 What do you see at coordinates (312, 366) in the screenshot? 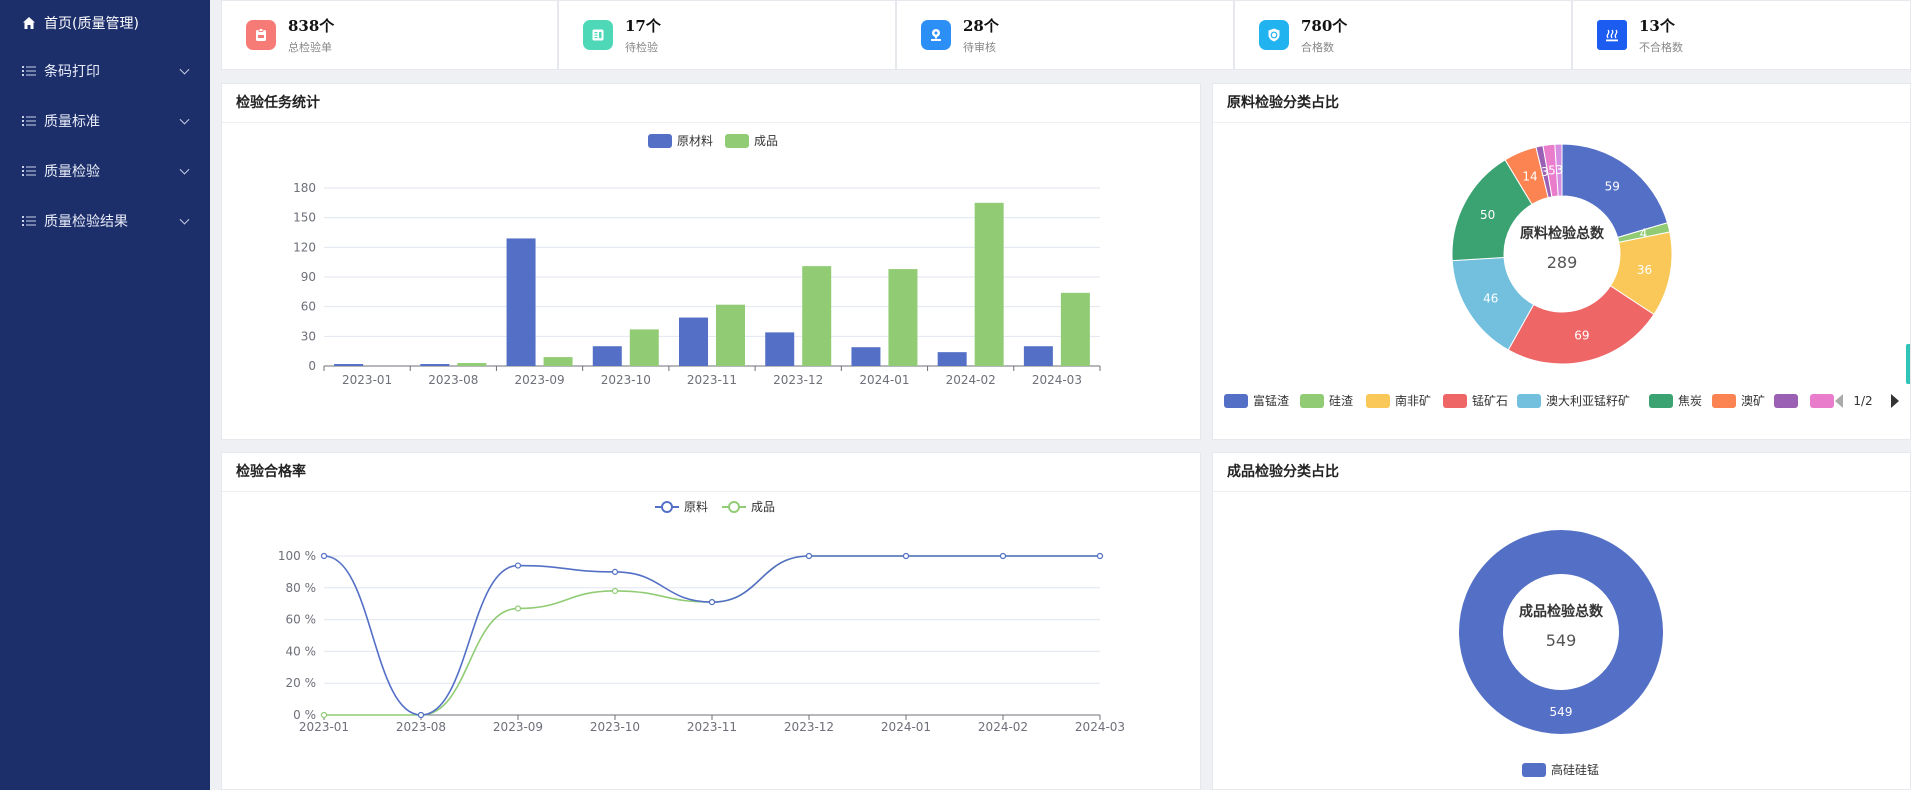
I see `y-tick-label: 0` at bounding box center [312, 366].